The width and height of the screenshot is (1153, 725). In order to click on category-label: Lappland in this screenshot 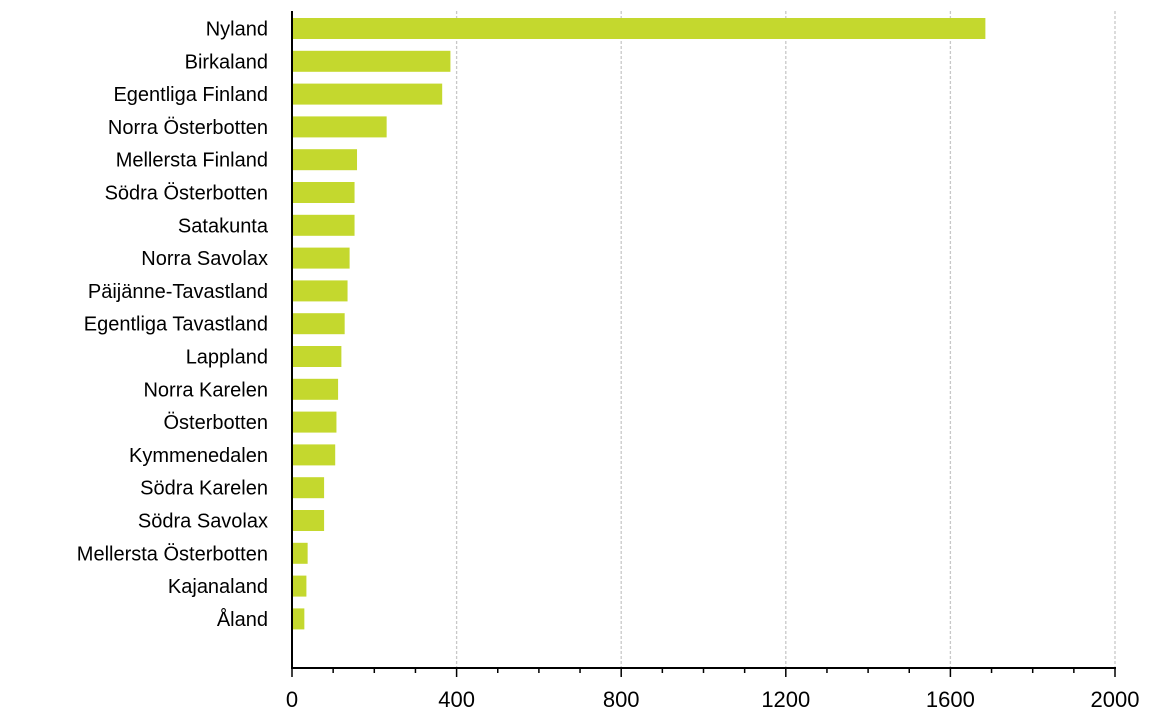, I will do `click(227, 358)`.